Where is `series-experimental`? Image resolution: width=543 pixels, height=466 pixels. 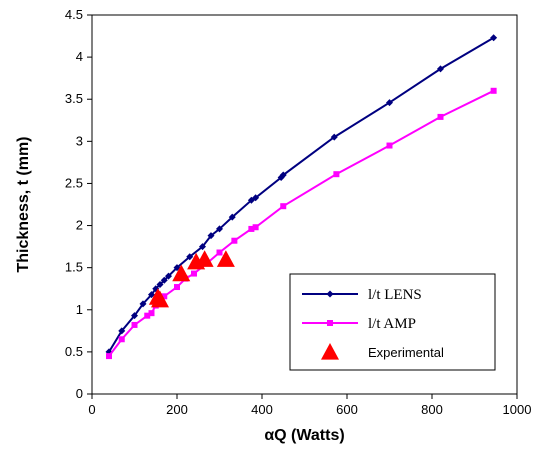 series-experimental is located at coordinates (191, 279).